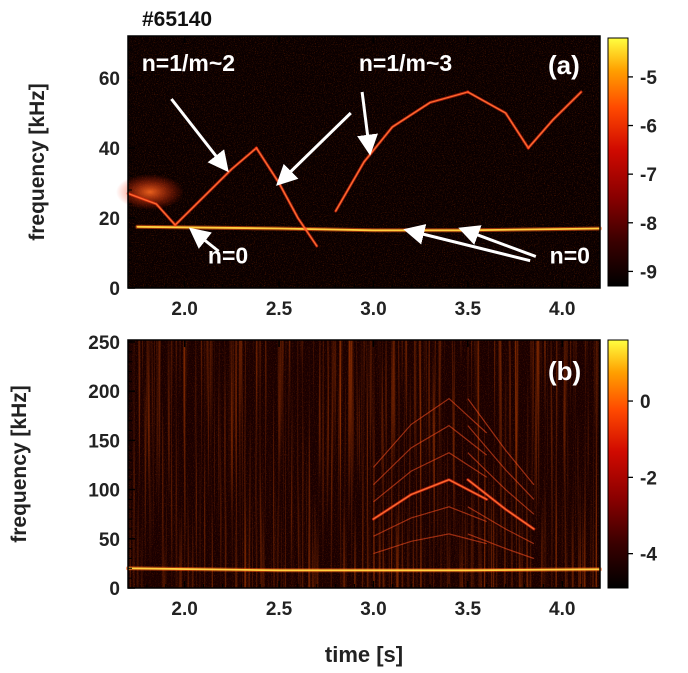  I want to click on colorbar-a-ticks: -5 -6 -7 -8 -9, so click(642, 175).